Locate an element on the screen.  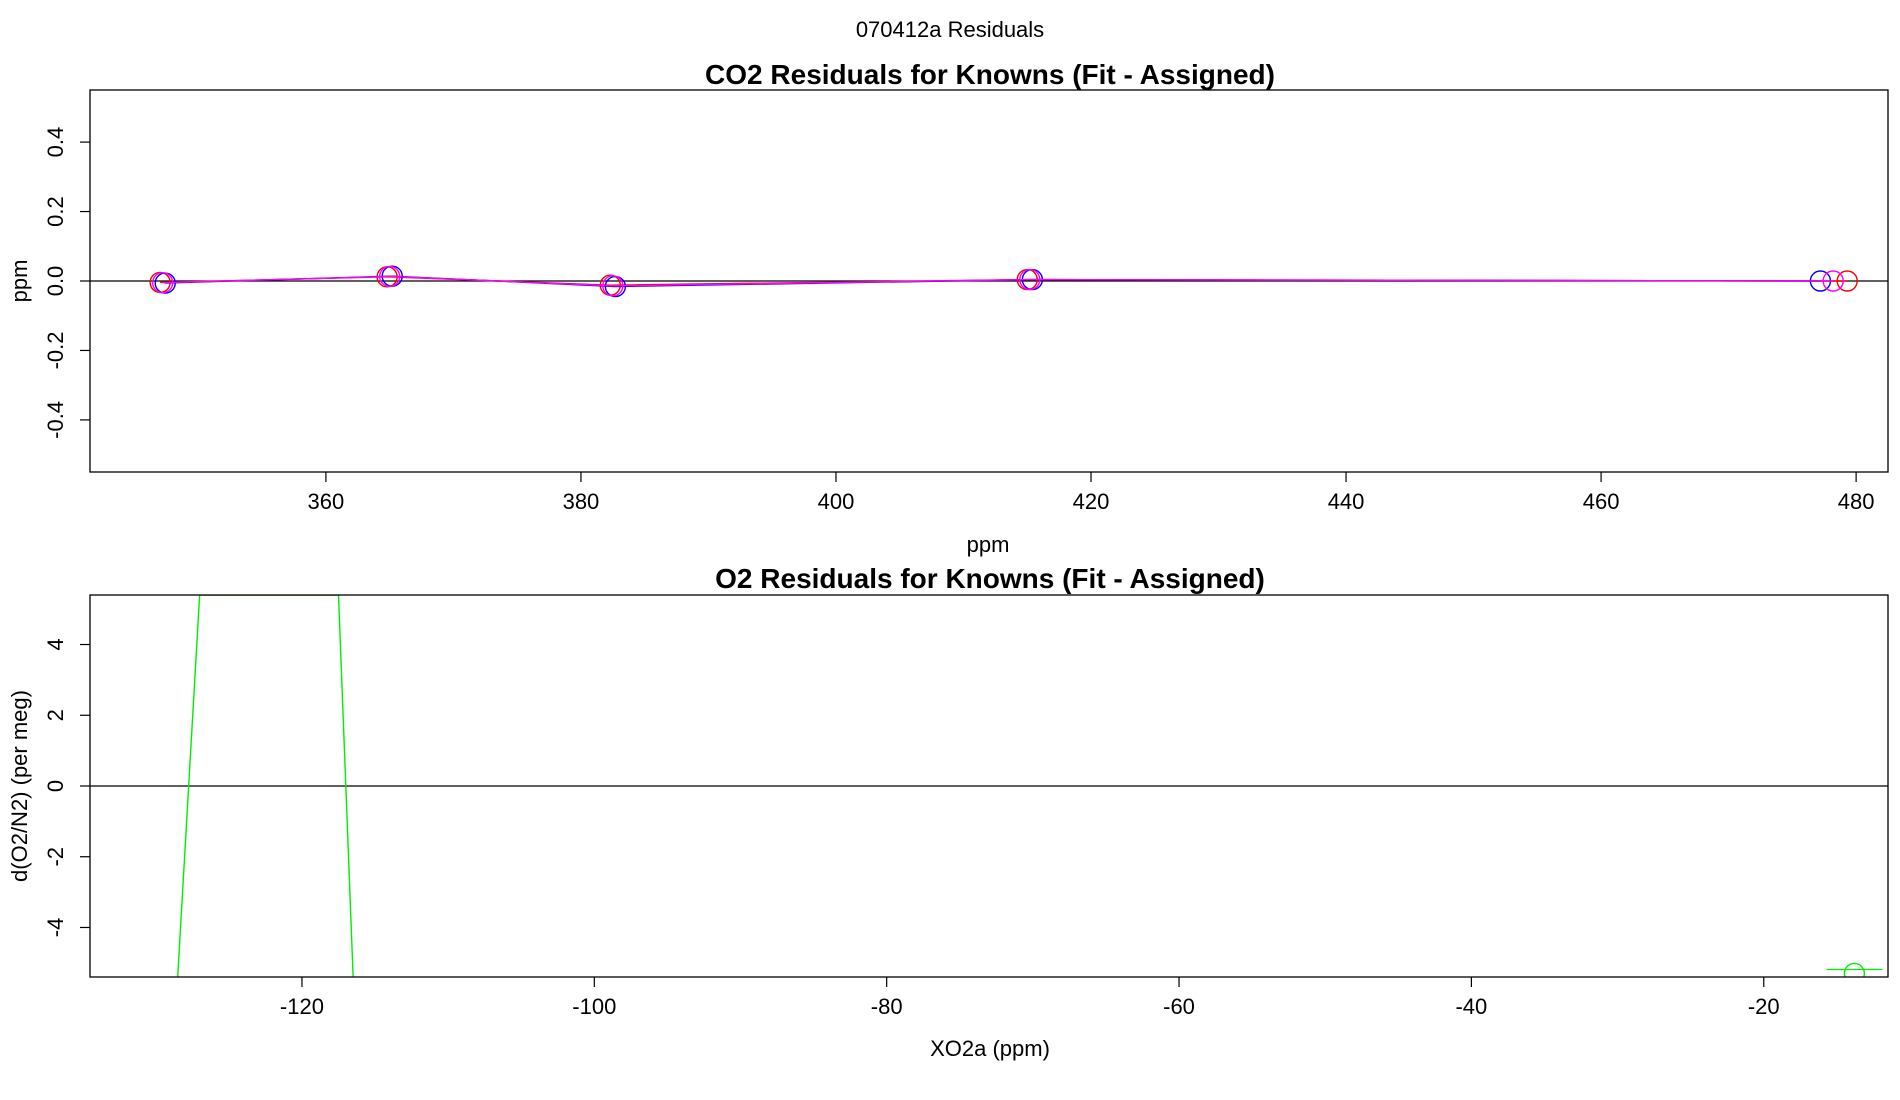
x-tick-label: 460 is located at coordinates (1601, 501).